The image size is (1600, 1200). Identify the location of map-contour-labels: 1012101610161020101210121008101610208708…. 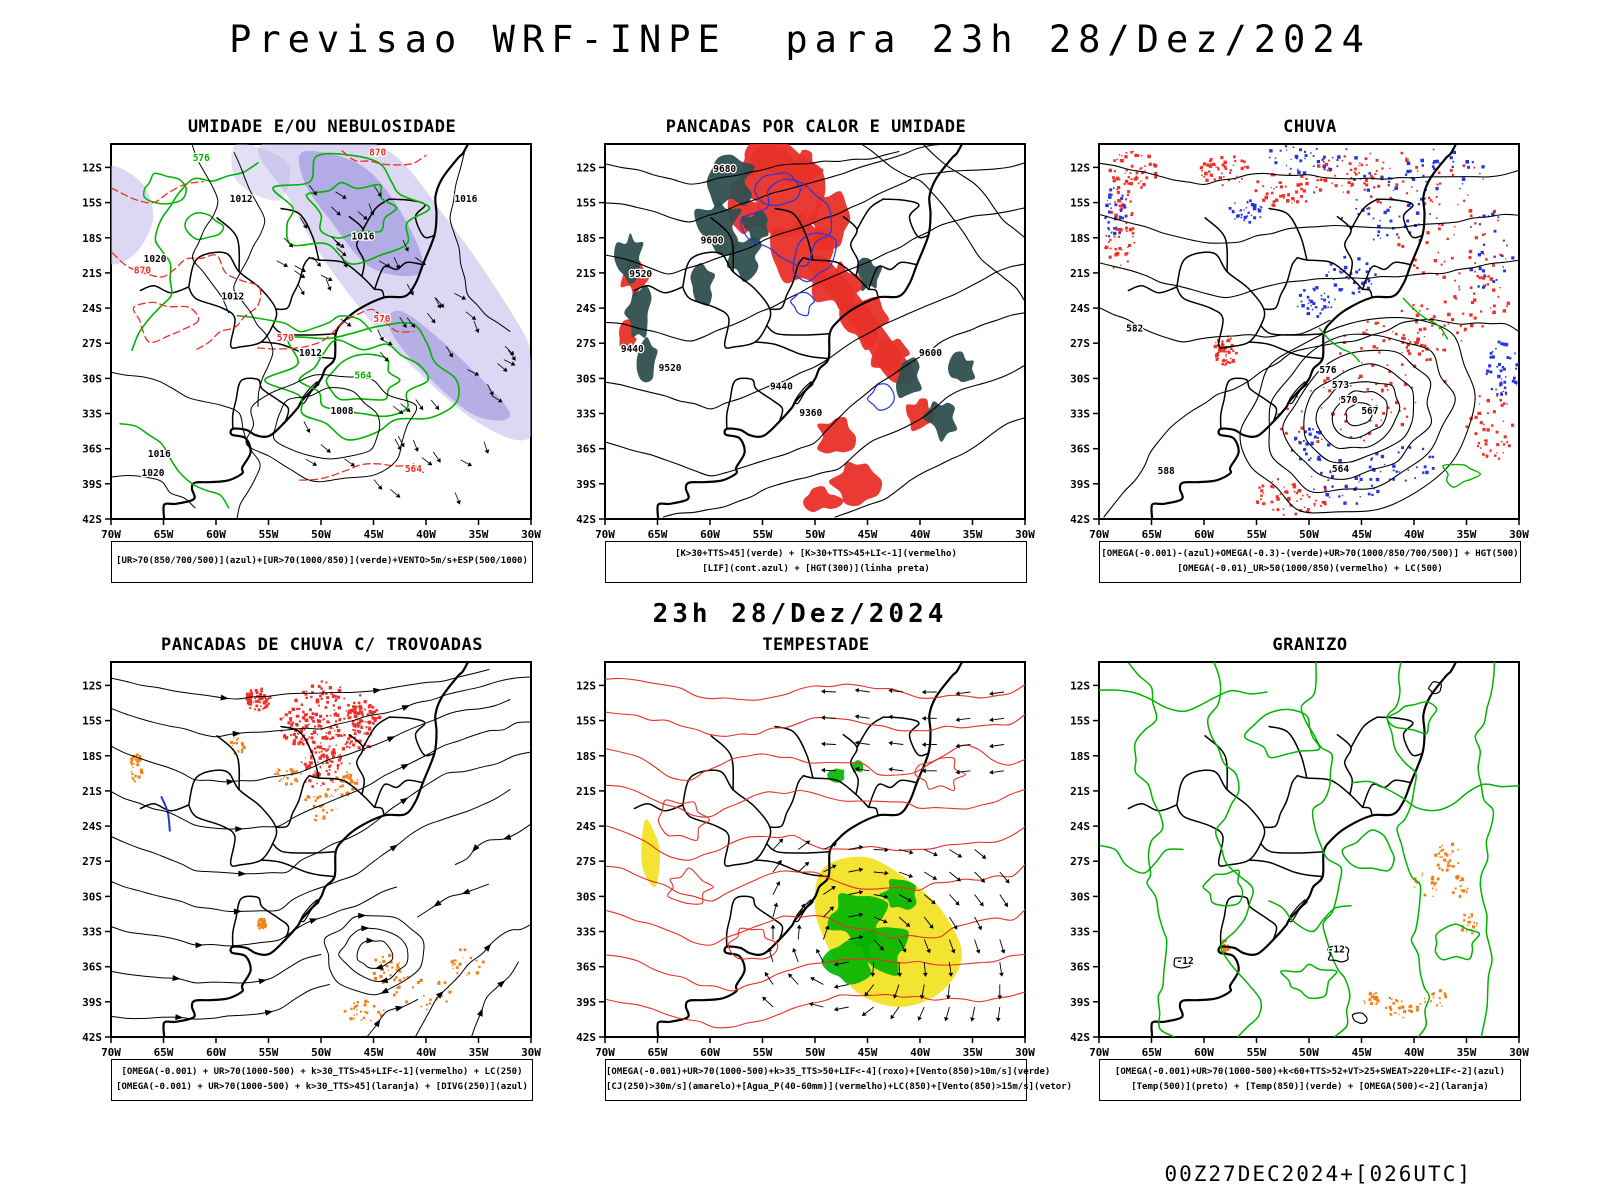
(306, 313).